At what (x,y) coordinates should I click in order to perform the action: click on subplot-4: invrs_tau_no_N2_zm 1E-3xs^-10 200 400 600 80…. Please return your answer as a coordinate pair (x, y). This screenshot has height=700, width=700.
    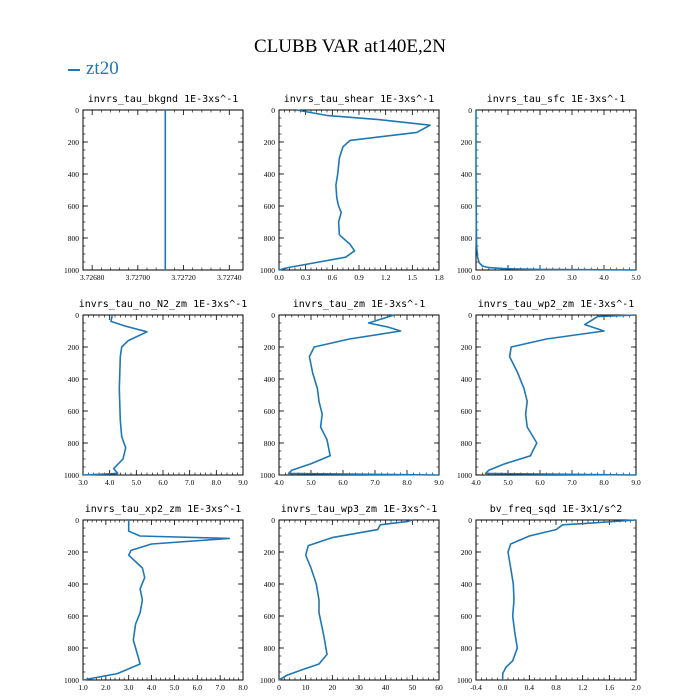
    Looking at the image, I should click on (156, 393).